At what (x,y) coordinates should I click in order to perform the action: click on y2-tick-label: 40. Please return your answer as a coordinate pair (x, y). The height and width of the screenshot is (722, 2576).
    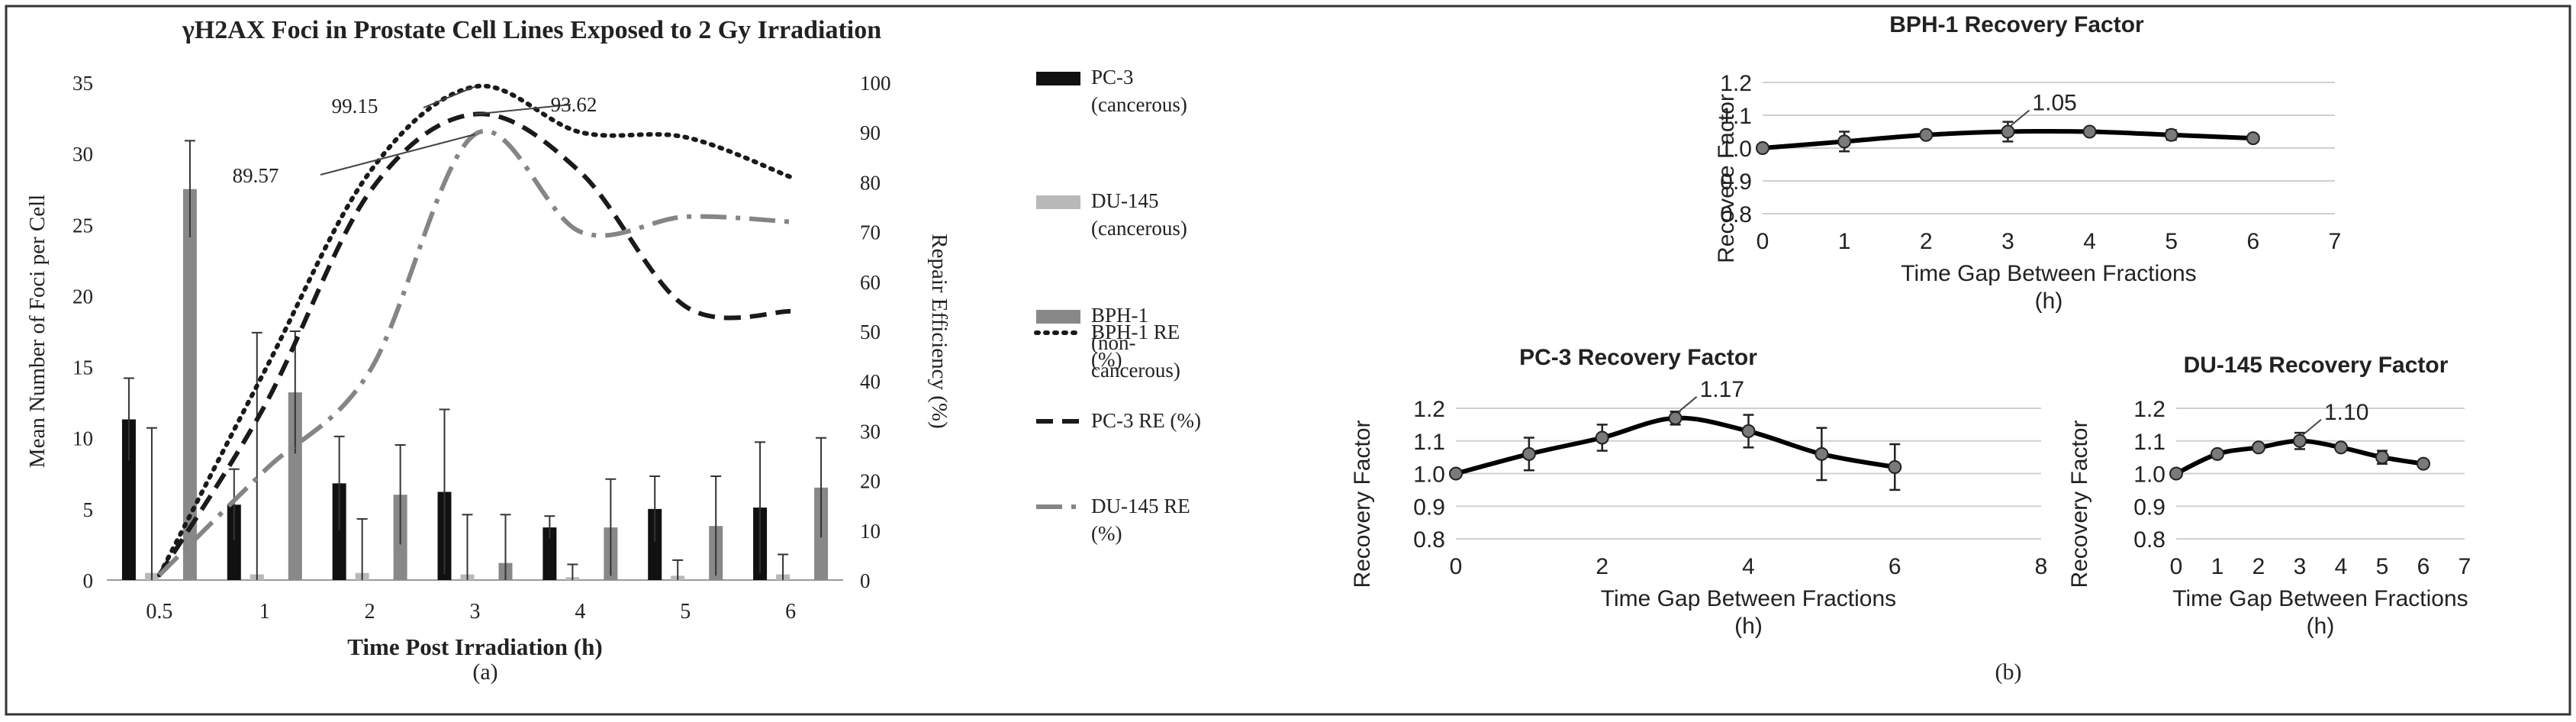
    Looking at the image, I should click on (870, 381).